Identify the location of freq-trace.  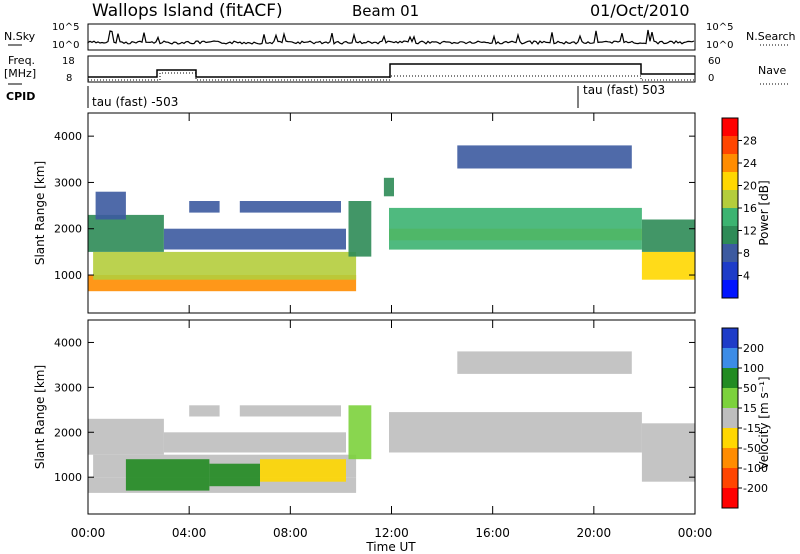
(391, 70).